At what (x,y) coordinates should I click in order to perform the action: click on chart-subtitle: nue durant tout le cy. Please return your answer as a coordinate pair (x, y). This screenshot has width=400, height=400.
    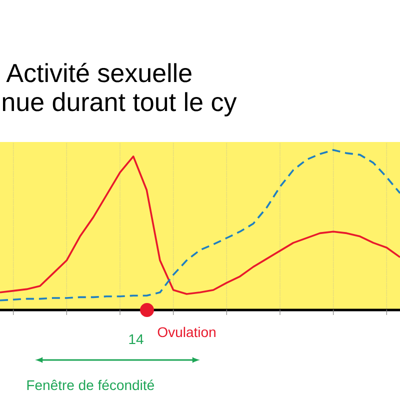
    Looking at the image, I should click on (119, 104).